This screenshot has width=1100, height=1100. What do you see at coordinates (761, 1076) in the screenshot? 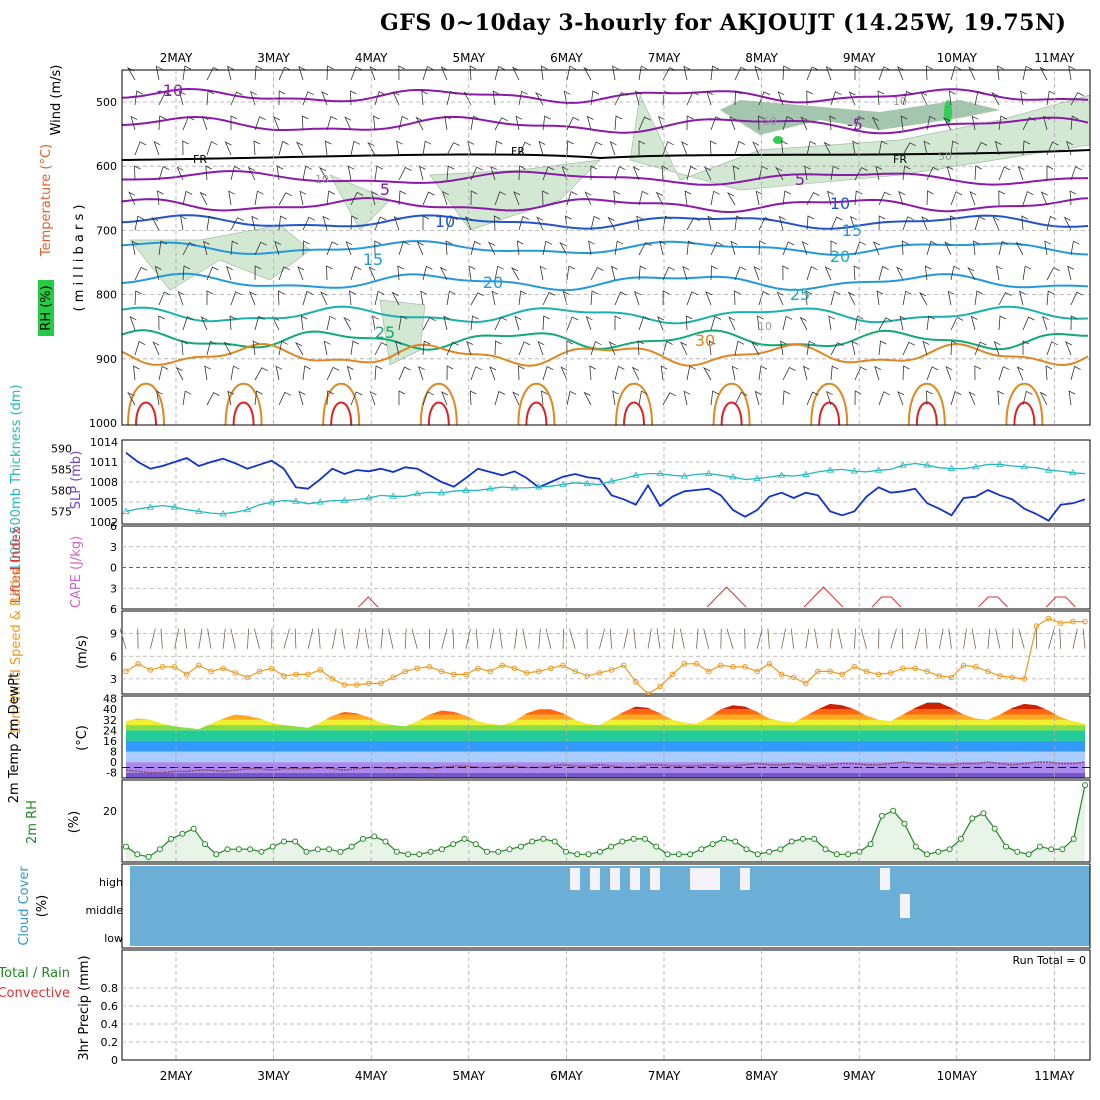
I see `day-label-bottom: 8MAY` at bounding box center [761, 1076].